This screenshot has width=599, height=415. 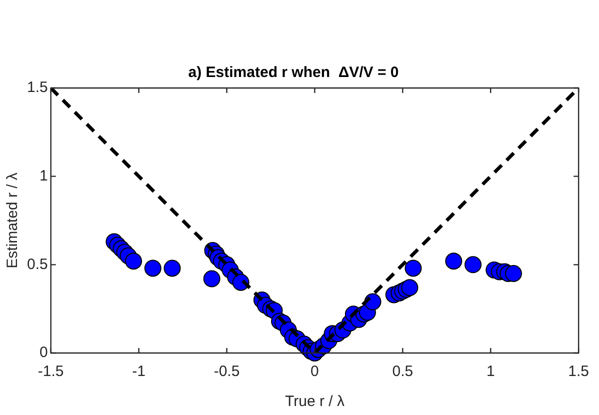 I want to click on y-tick-label: 0, so click(x=44, y=353).